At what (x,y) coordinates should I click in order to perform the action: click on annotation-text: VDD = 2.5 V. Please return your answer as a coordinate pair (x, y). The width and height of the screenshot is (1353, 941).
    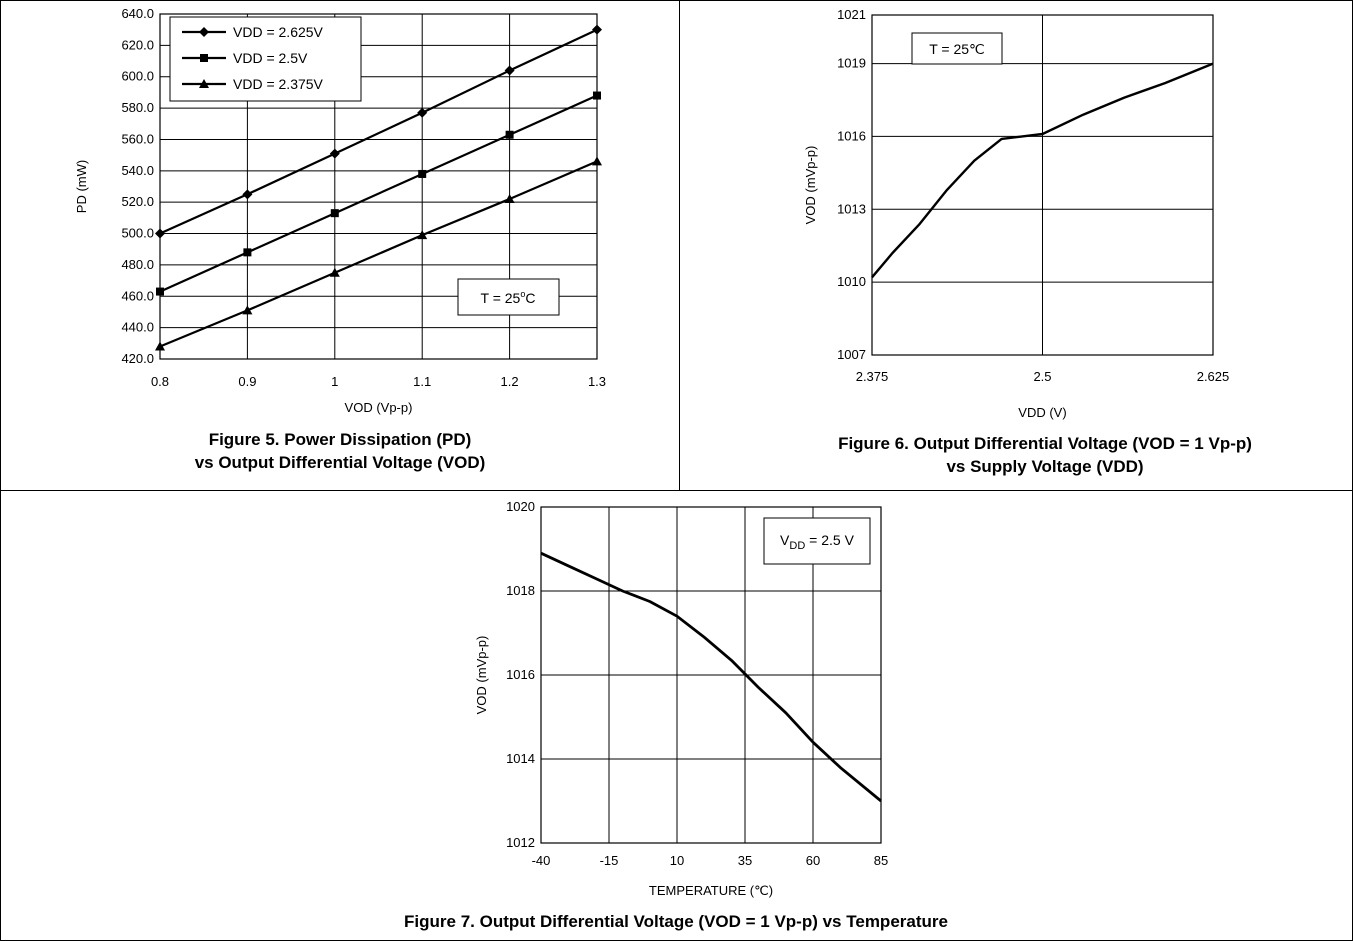
    Looking at the image, I should click on (817, 542).